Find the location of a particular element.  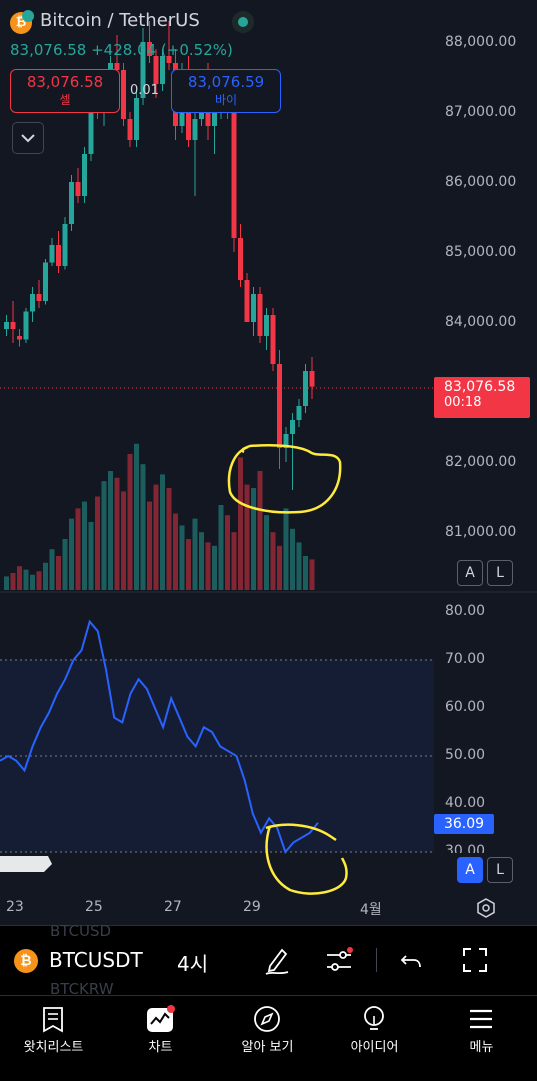

chevron-down-icon is located at coordinates (28, 138).